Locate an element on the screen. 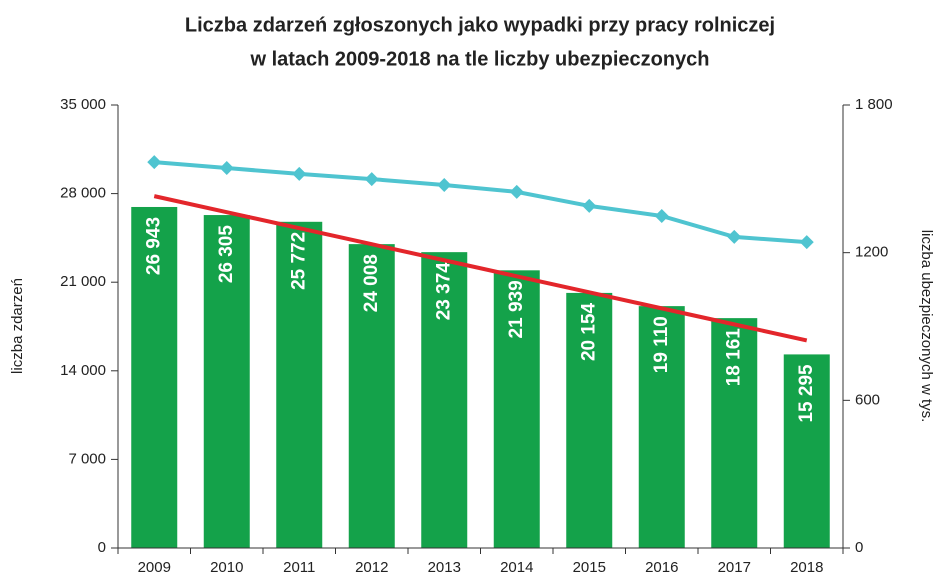  x-tick-label: 2016 is located at coordinates (661, 567).